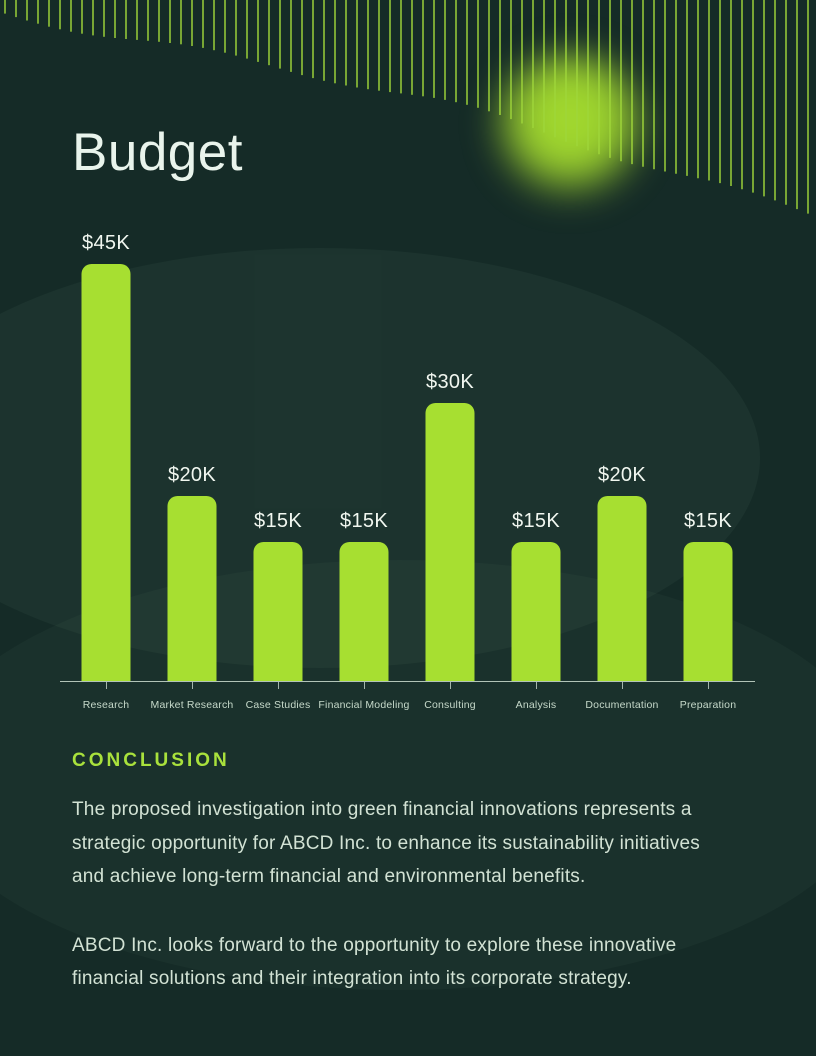  What do you see at coordinates (192, 705) in the screenshot?
I see `axis-category-label: Market Research` at bounding box center [192, 705].